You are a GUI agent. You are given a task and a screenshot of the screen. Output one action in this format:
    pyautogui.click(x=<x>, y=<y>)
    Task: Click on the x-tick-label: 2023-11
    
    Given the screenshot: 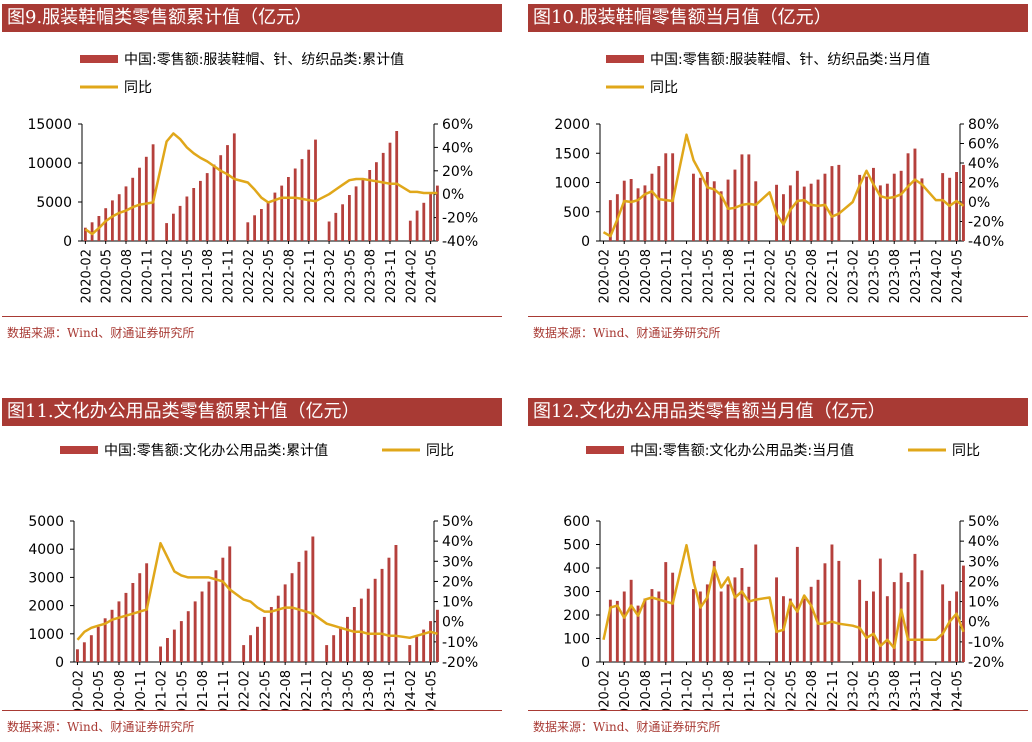 What is the action you would take?
    pyautogui.click(x=916, y=276)
    